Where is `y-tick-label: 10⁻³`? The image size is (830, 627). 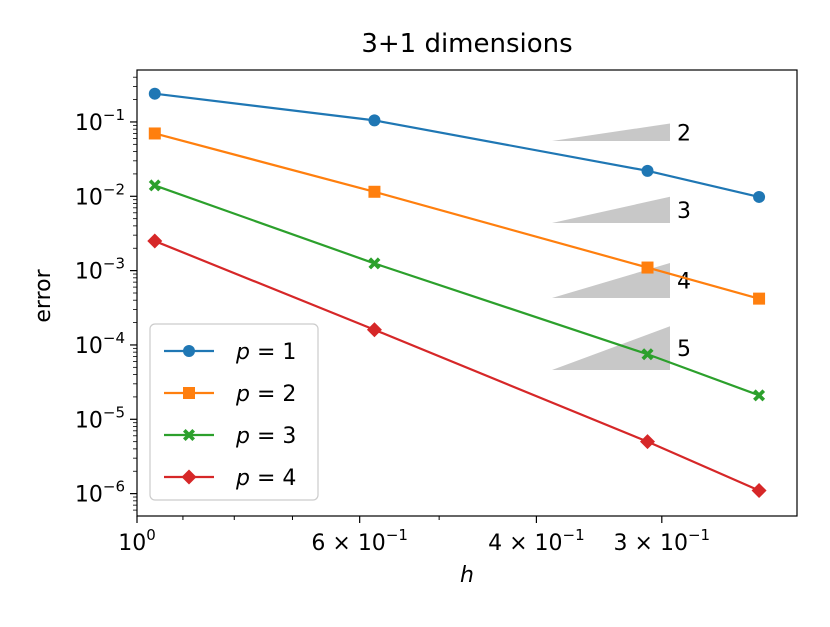 y-tick-label: 10⁻³ is located at coordinates (100, 270).